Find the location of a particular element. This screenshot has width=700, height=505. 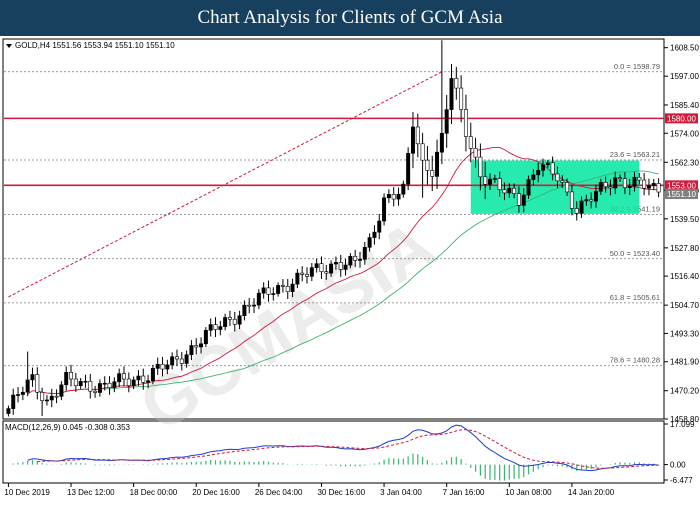

price-label-text: 1580.00 is located at coordinates (681, 118).